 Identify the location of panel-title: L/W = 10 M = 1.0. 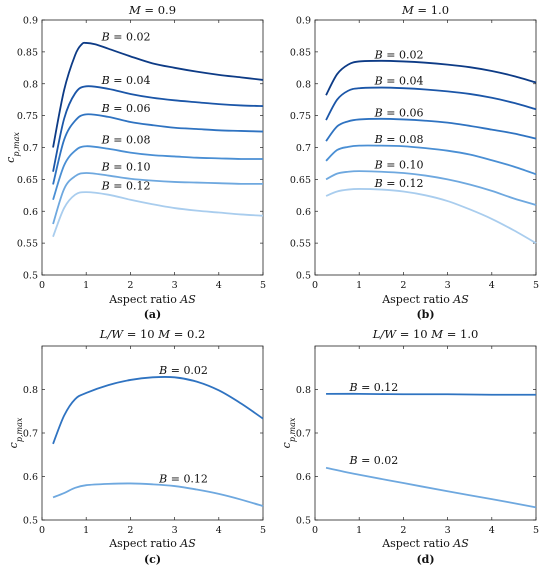
(425, 334).